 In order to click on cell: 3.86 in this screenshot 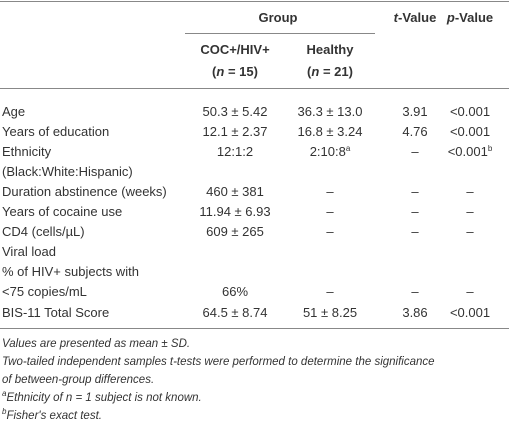, I will do `click(414, 313)`.